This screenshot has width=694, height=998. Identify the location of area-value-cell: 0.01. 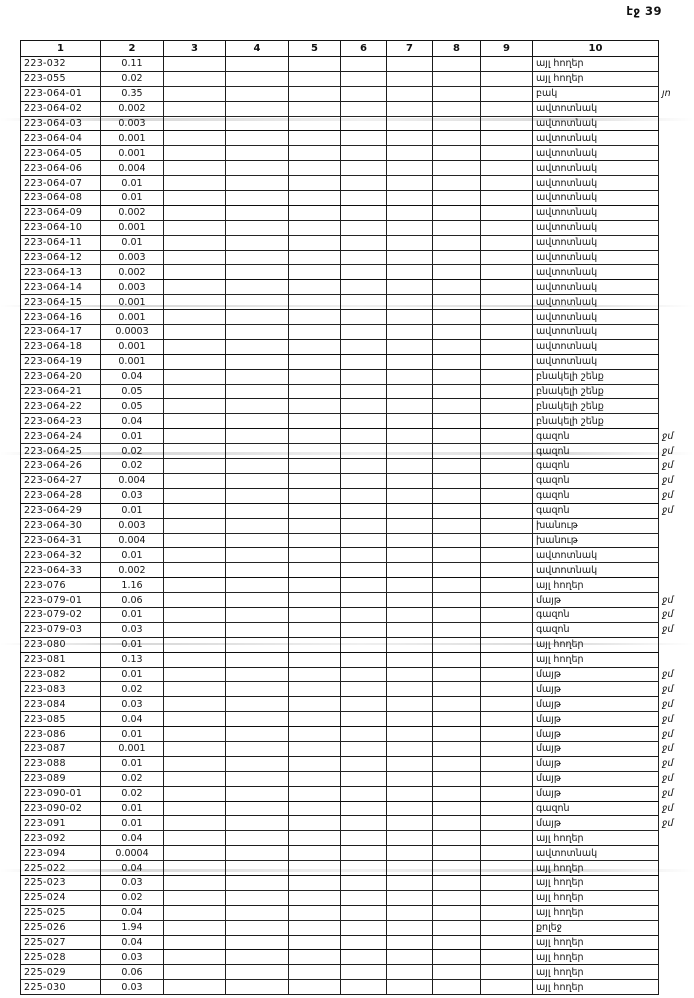
(132, 674).